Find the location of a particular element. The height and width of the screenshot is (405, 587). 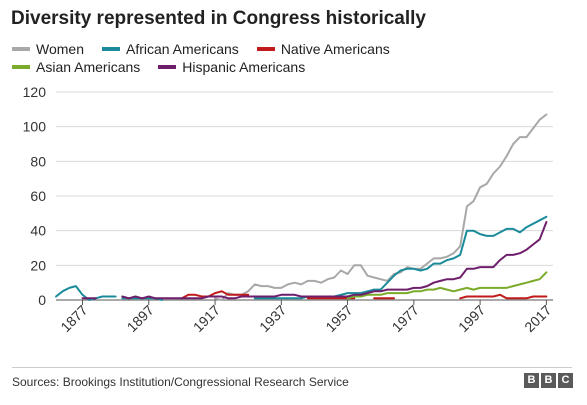

legend-label-african-americans: African Americans is located at coordinates (182, 49).